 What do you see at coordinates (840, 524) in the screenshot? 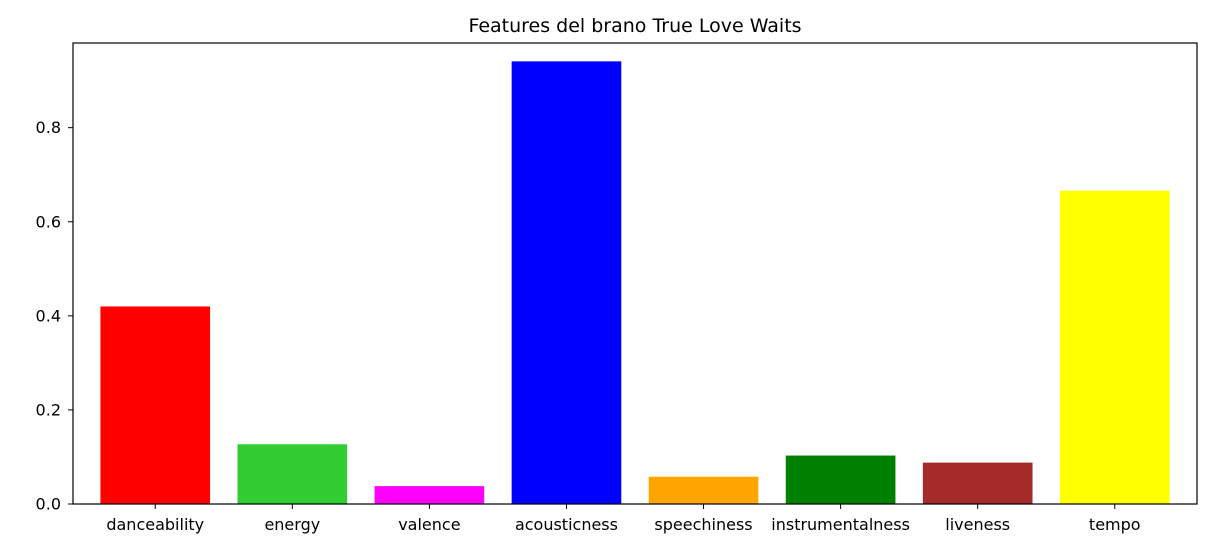
I see `x-tick-label-instrumentalness: instrumentalness` at bounding box center [840, 524].